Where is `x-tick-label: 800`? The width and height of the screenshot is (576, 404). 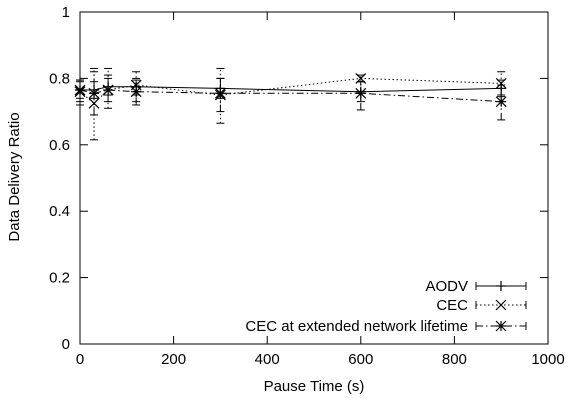
x-tick-label: 800 is located at coordinates (454, 359).